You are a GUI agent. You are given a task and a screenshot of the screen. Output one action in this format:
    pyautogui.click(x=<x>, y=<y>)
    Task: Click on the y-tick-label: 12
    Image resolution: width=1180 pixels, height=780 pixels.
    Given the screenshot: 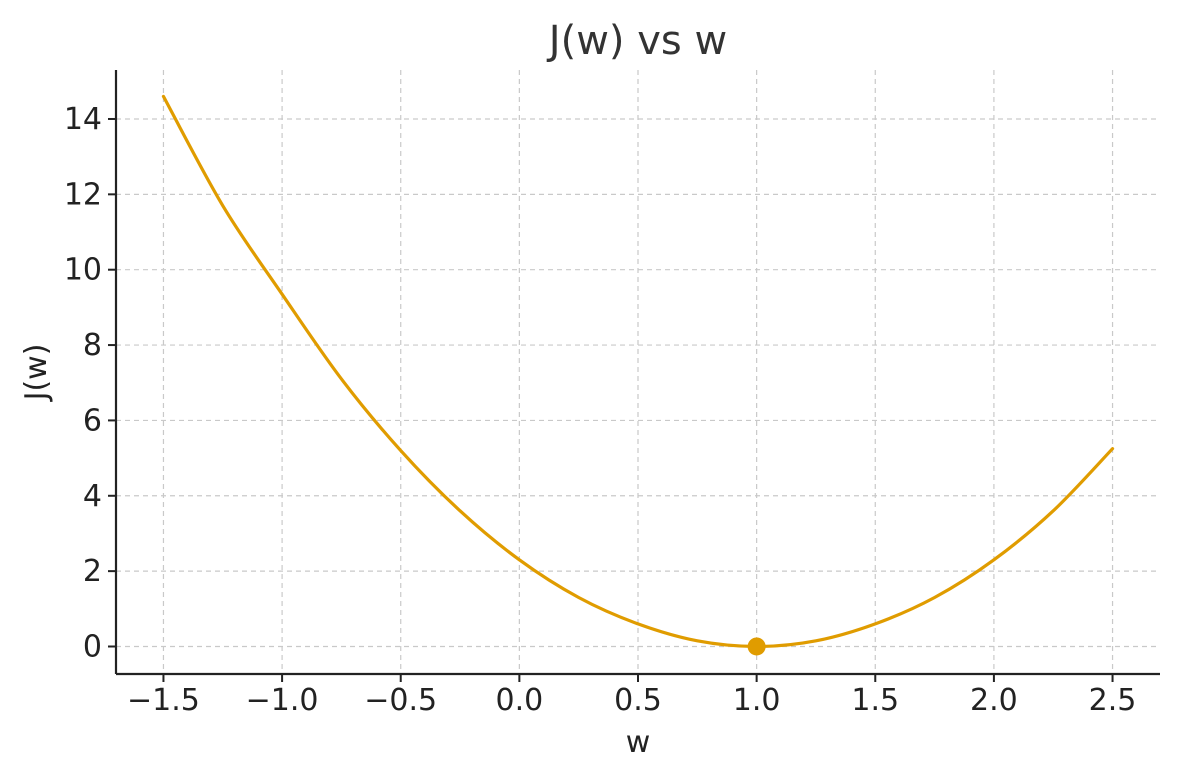 What is the action you would take?
    pyautogui.click(x=83, y=194)
    